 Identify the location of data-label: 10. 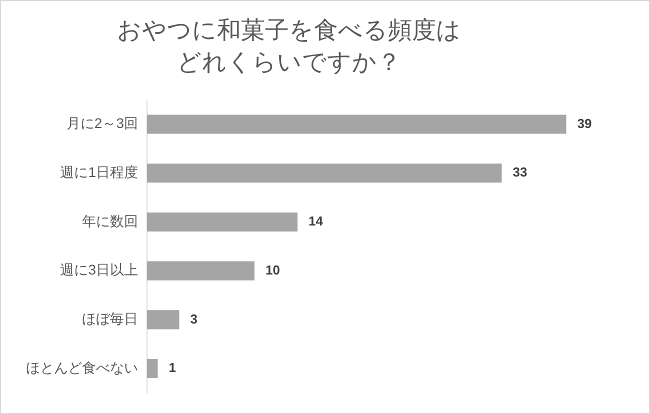
(273, 270).